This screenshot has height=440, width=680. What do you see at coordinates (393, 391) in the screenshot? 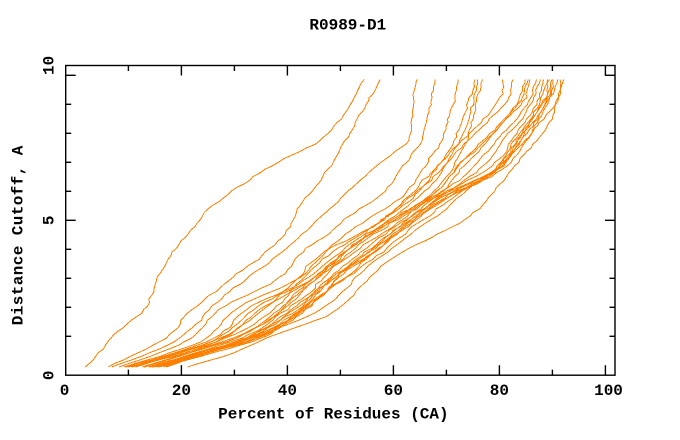
I see `svg-text: 60` at bounding box center [393, 391].